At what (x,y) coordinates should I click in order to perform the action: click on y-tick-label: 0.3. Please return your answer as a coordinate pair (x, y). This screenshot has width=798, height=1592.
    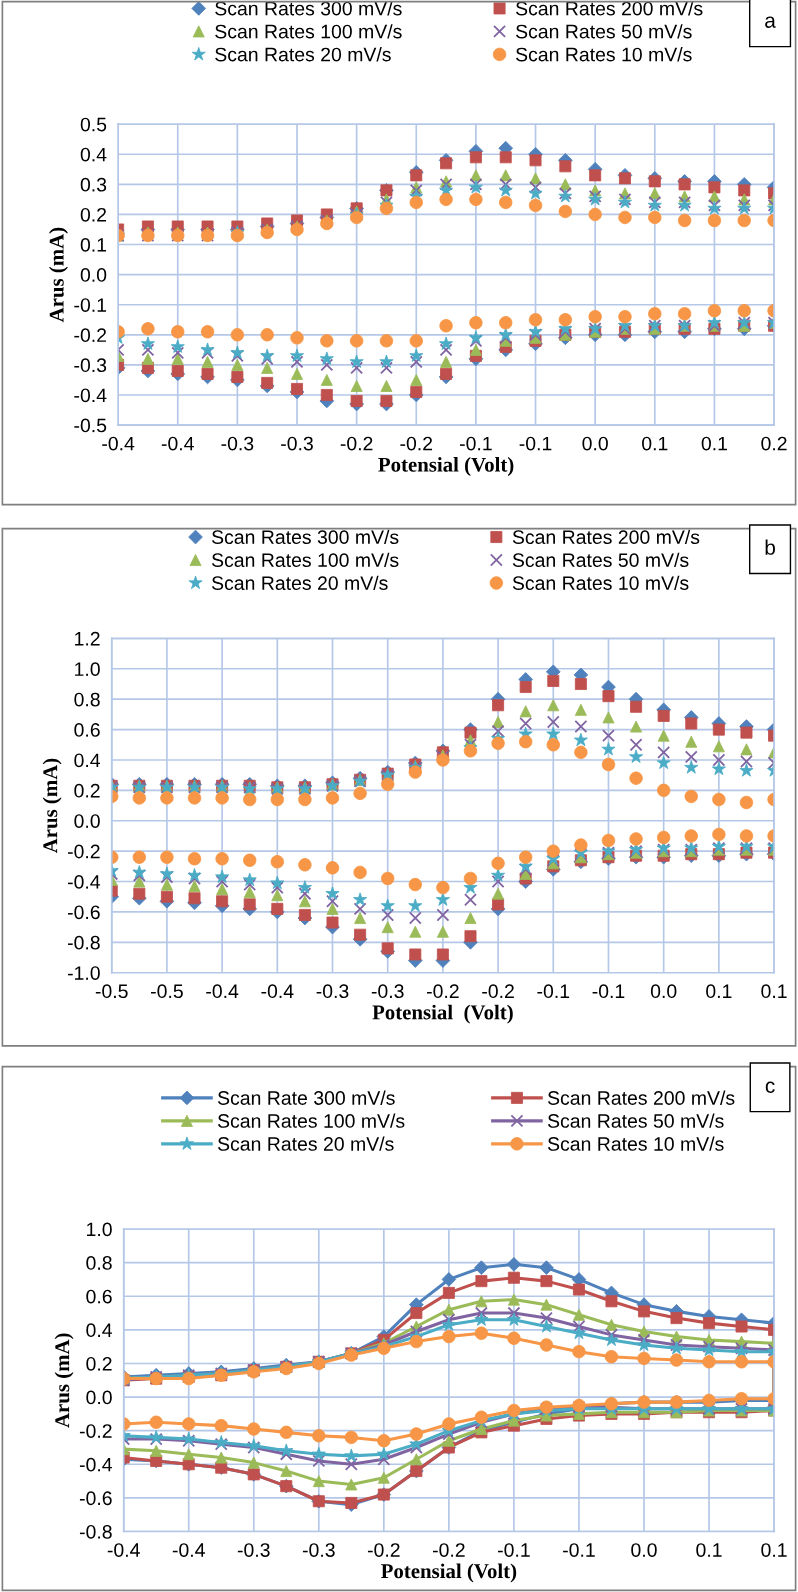
    Looking at the image, I should click on (93, 184).